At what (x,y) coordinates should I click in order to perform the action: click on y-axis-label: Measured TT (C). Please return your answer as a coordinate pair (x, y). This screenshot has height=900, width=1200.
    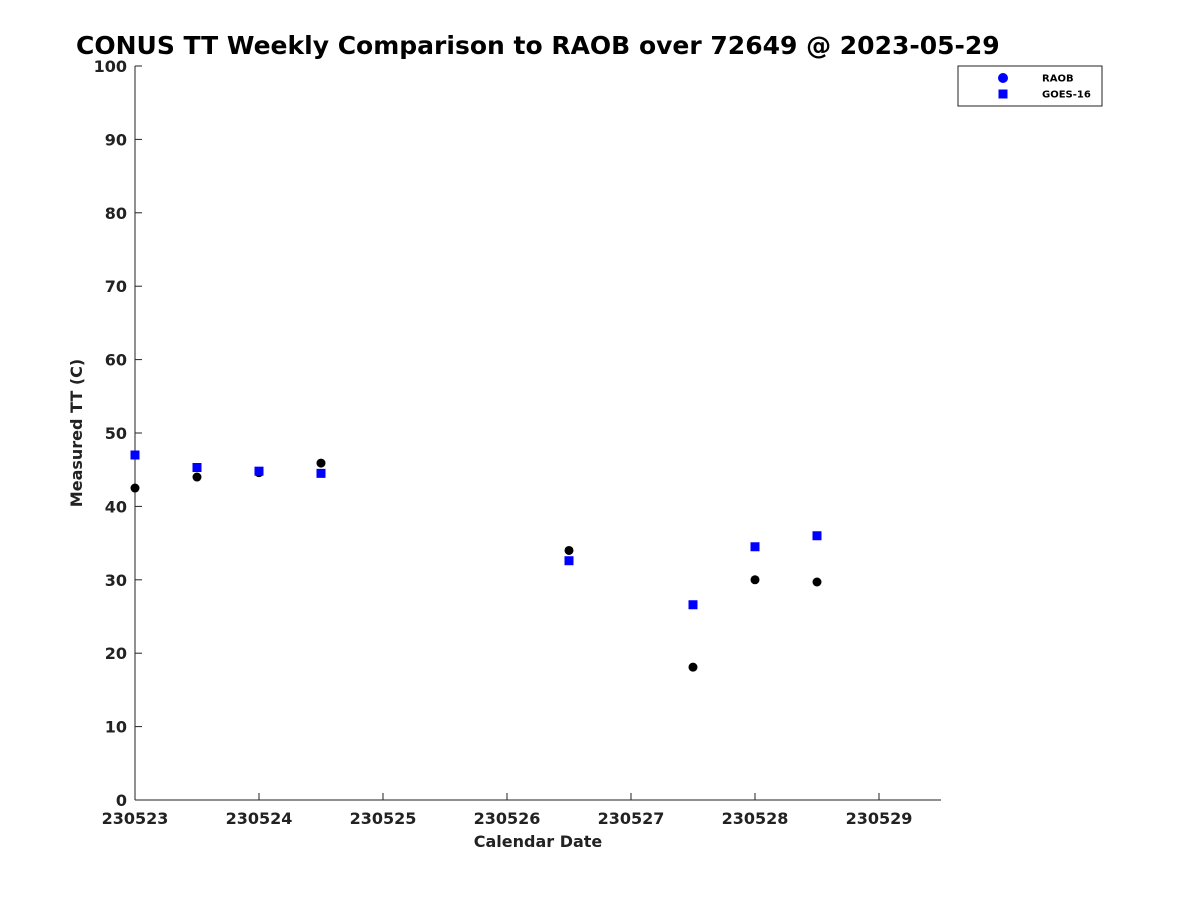
    Looking at the image, I should click on (76, 433).